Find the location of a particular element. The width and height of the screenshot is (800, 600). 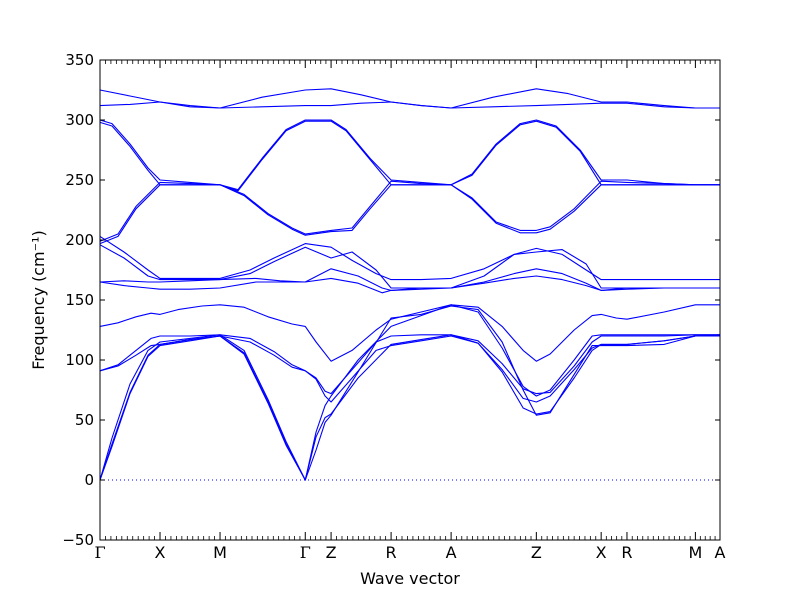

x-axis-title: Wave vector is located at coordinates (410, 578).